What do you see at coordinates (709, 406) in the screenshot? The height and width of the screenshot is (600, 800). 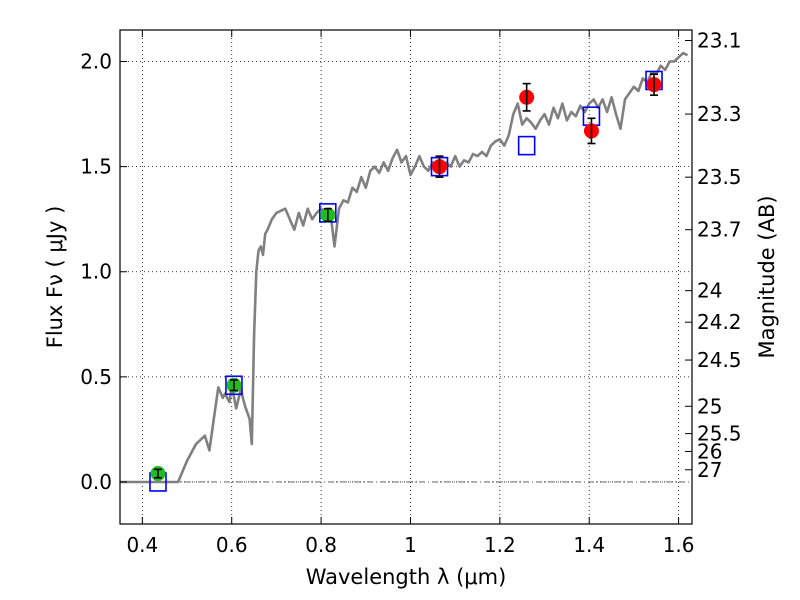 I see `magnitude-tick-label: 25` at bounding box center [709, 406].